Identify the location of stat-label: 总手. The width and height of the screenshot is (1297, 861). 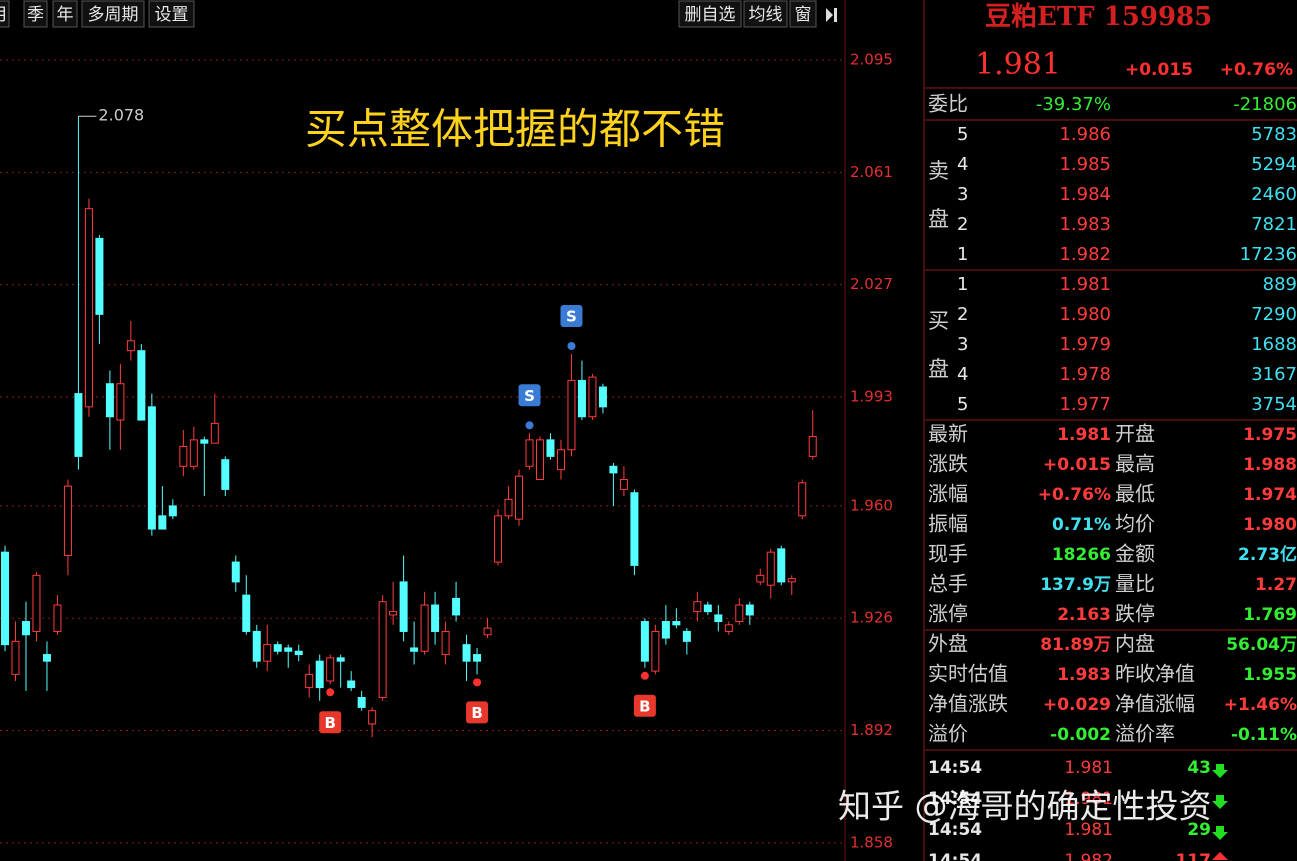
(948, 584).